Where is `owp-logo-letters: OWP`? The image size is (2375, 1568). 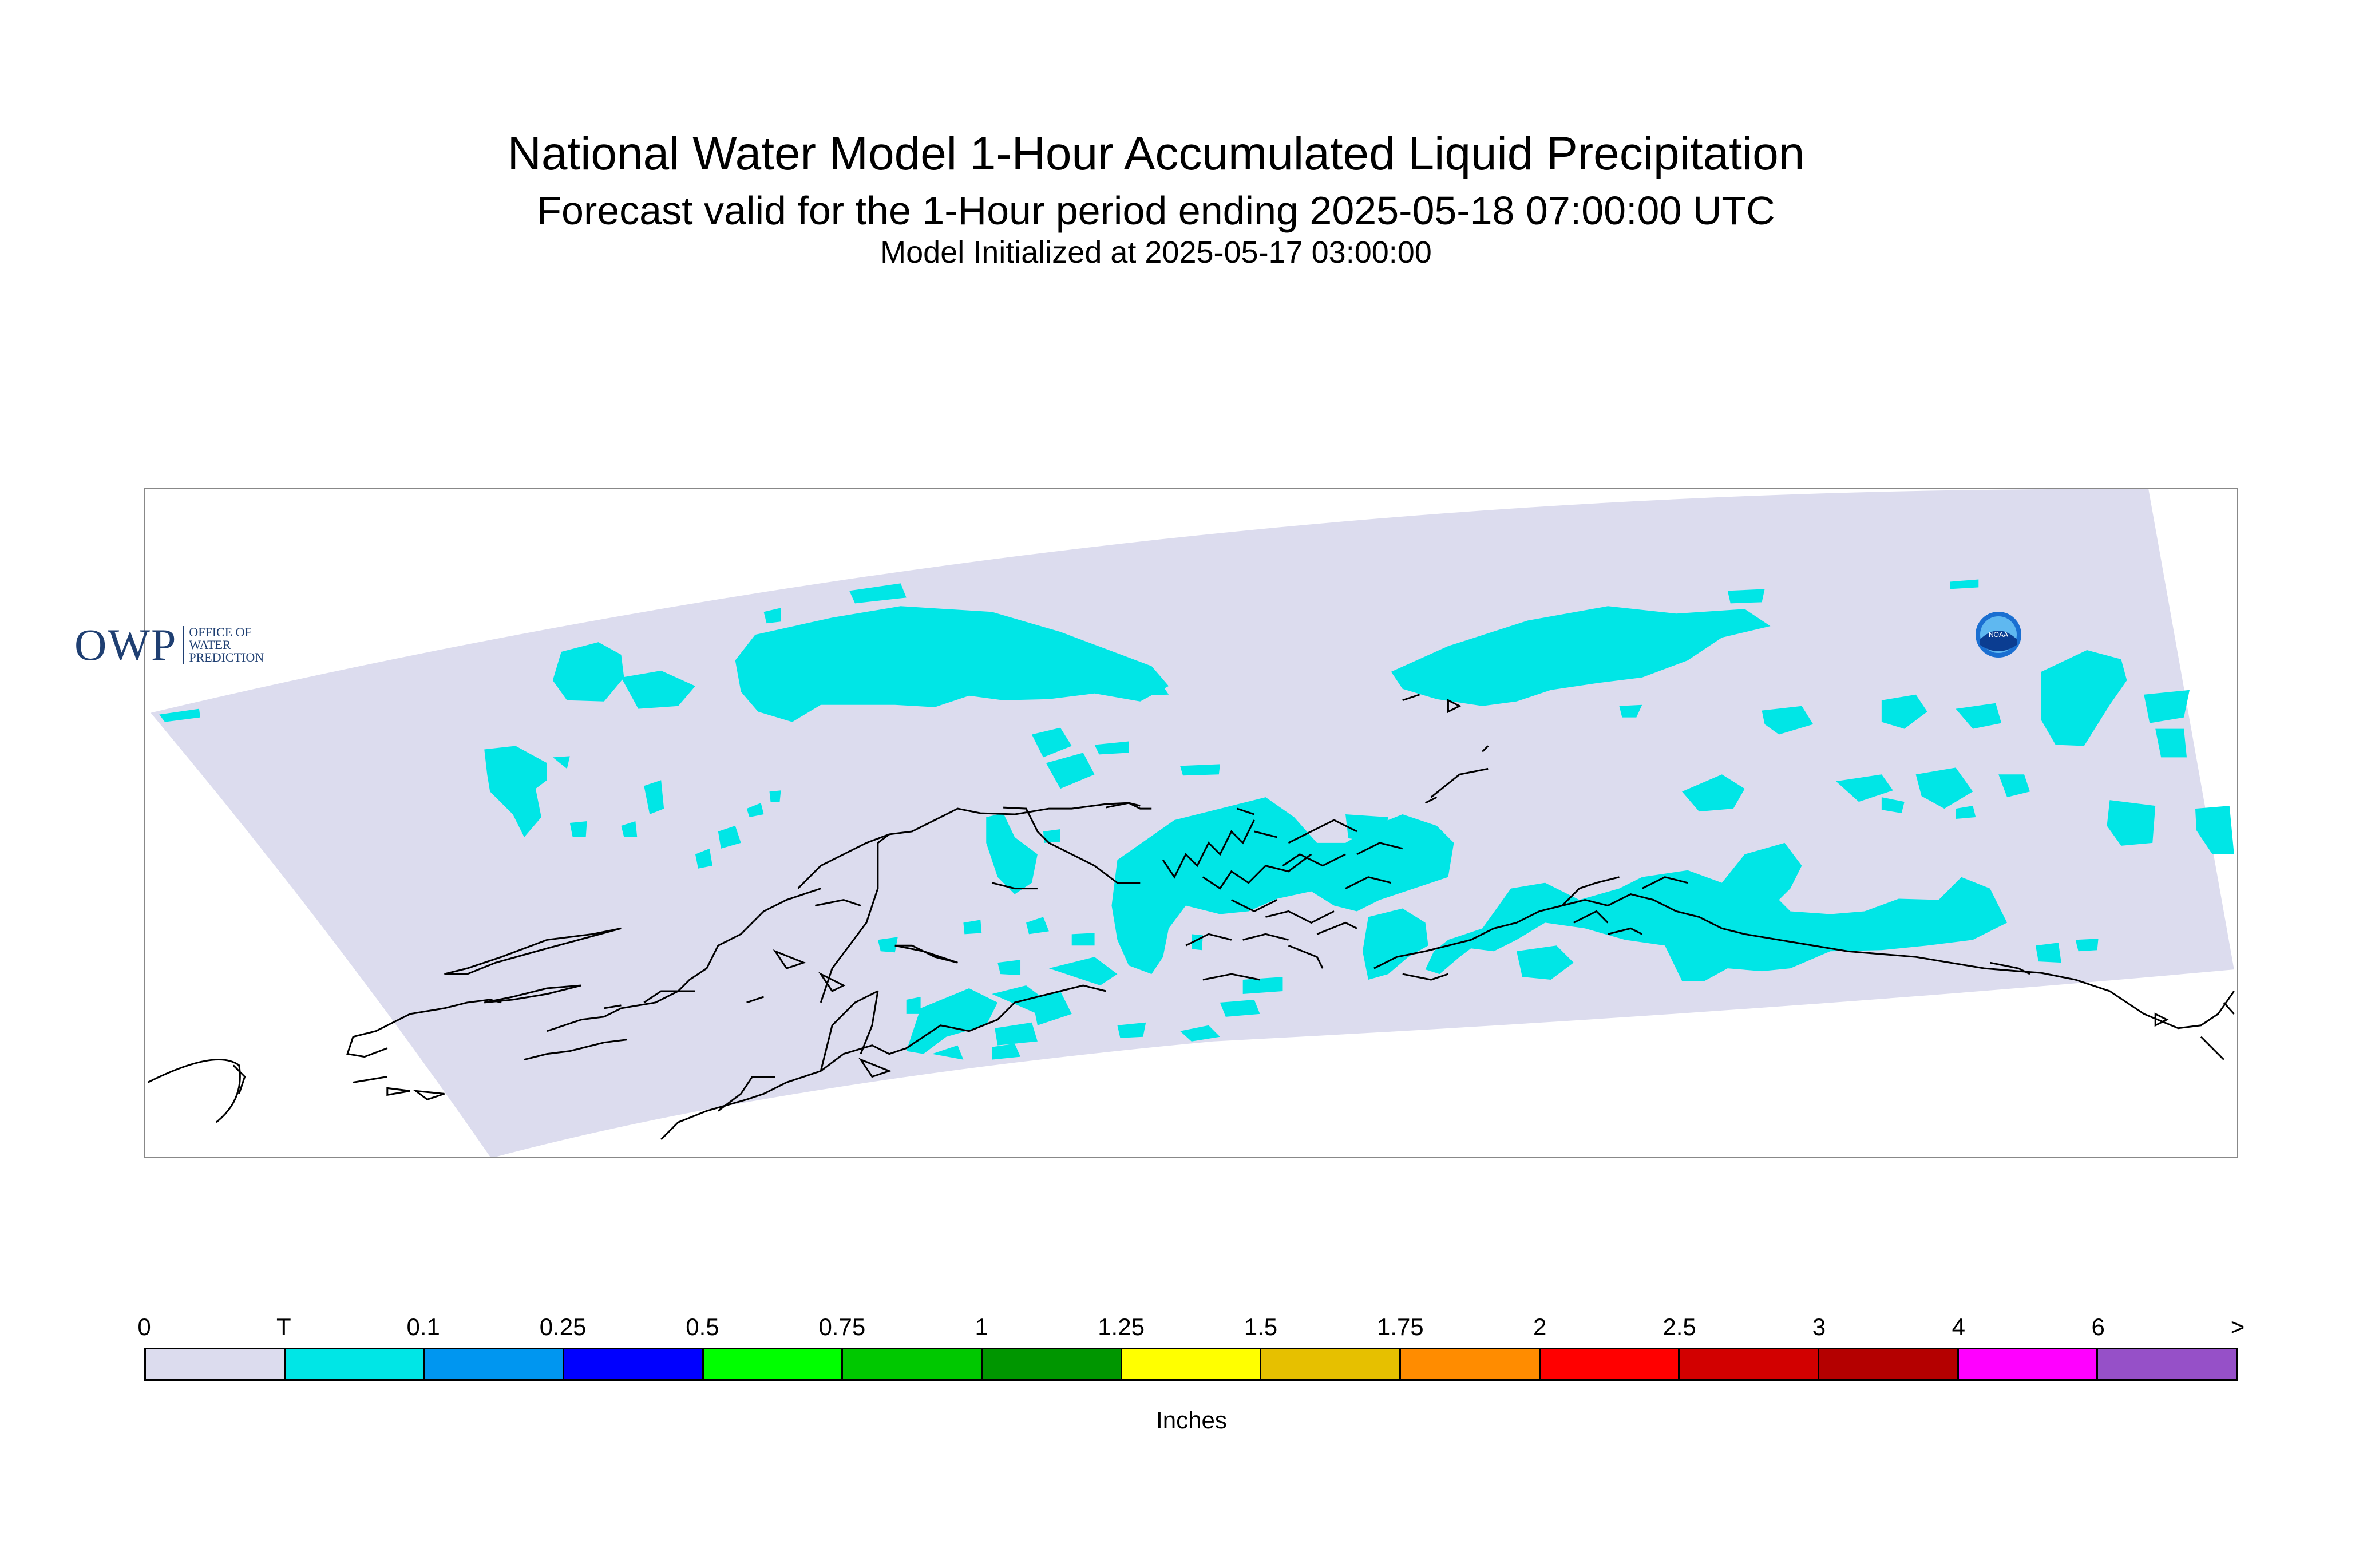 owp-logo-letters: OWP is located at coordinates (125, 645).